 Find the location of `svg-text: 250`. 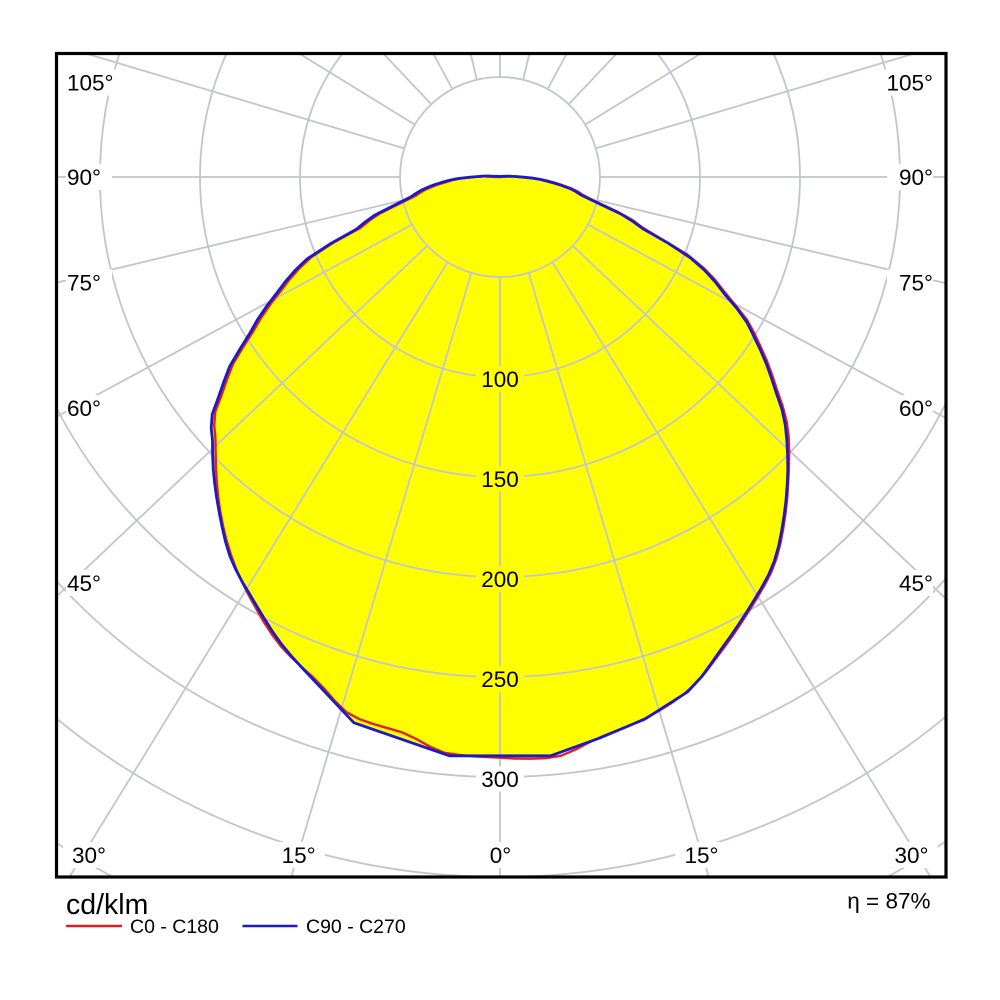

svg-text: 250 is located at coordinates (500, 679).